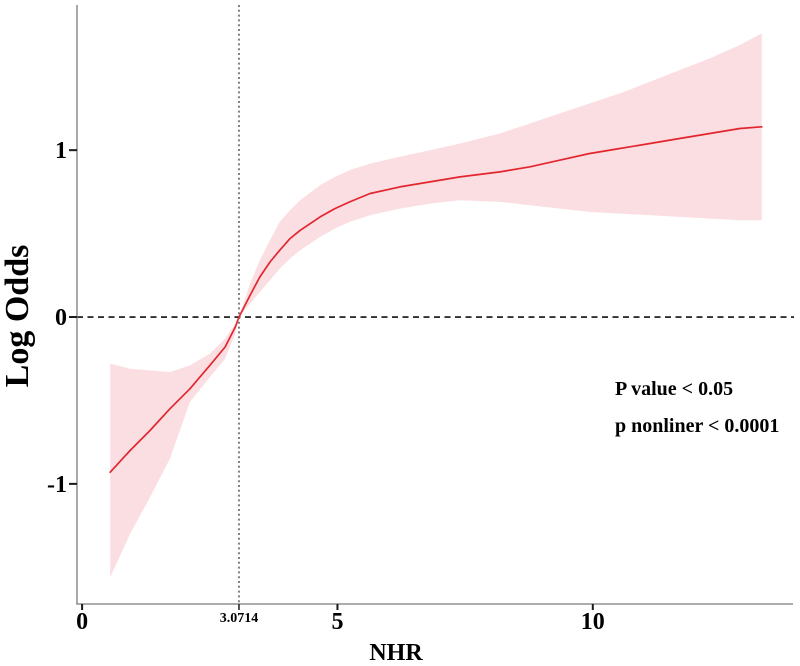 This screenshot has height=666, width=800. What do you see at coordinates (61, 318) in the screenshot?
I see `y-tick-label: 0` at bounding box center [61, 318].